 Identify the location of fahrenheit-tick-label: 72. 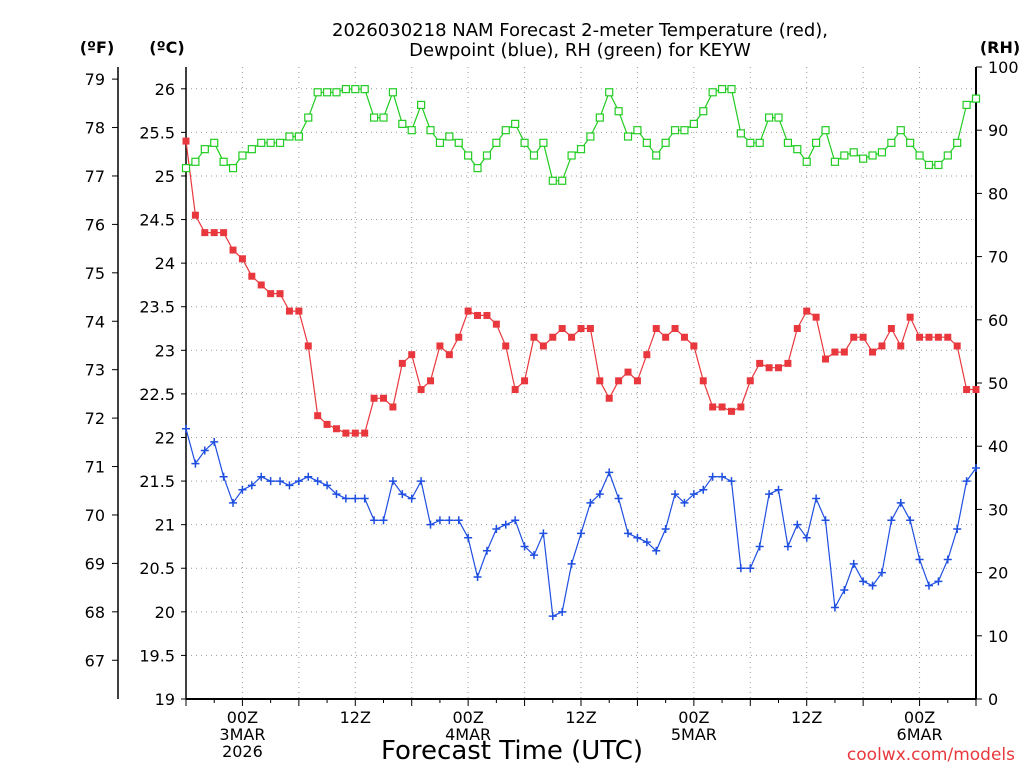
(95, 418).